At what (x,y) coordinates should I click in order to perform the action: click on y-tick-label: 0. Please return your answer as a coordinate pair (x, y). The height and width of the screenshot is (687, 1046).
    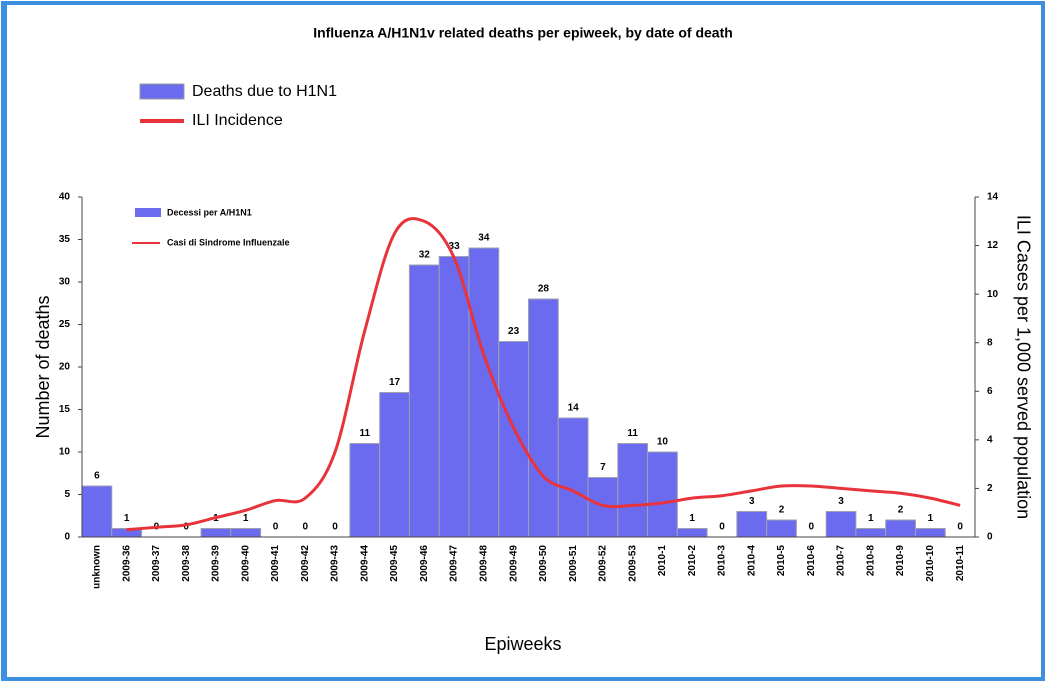
    Looking at the image, I should click on (67, 537).